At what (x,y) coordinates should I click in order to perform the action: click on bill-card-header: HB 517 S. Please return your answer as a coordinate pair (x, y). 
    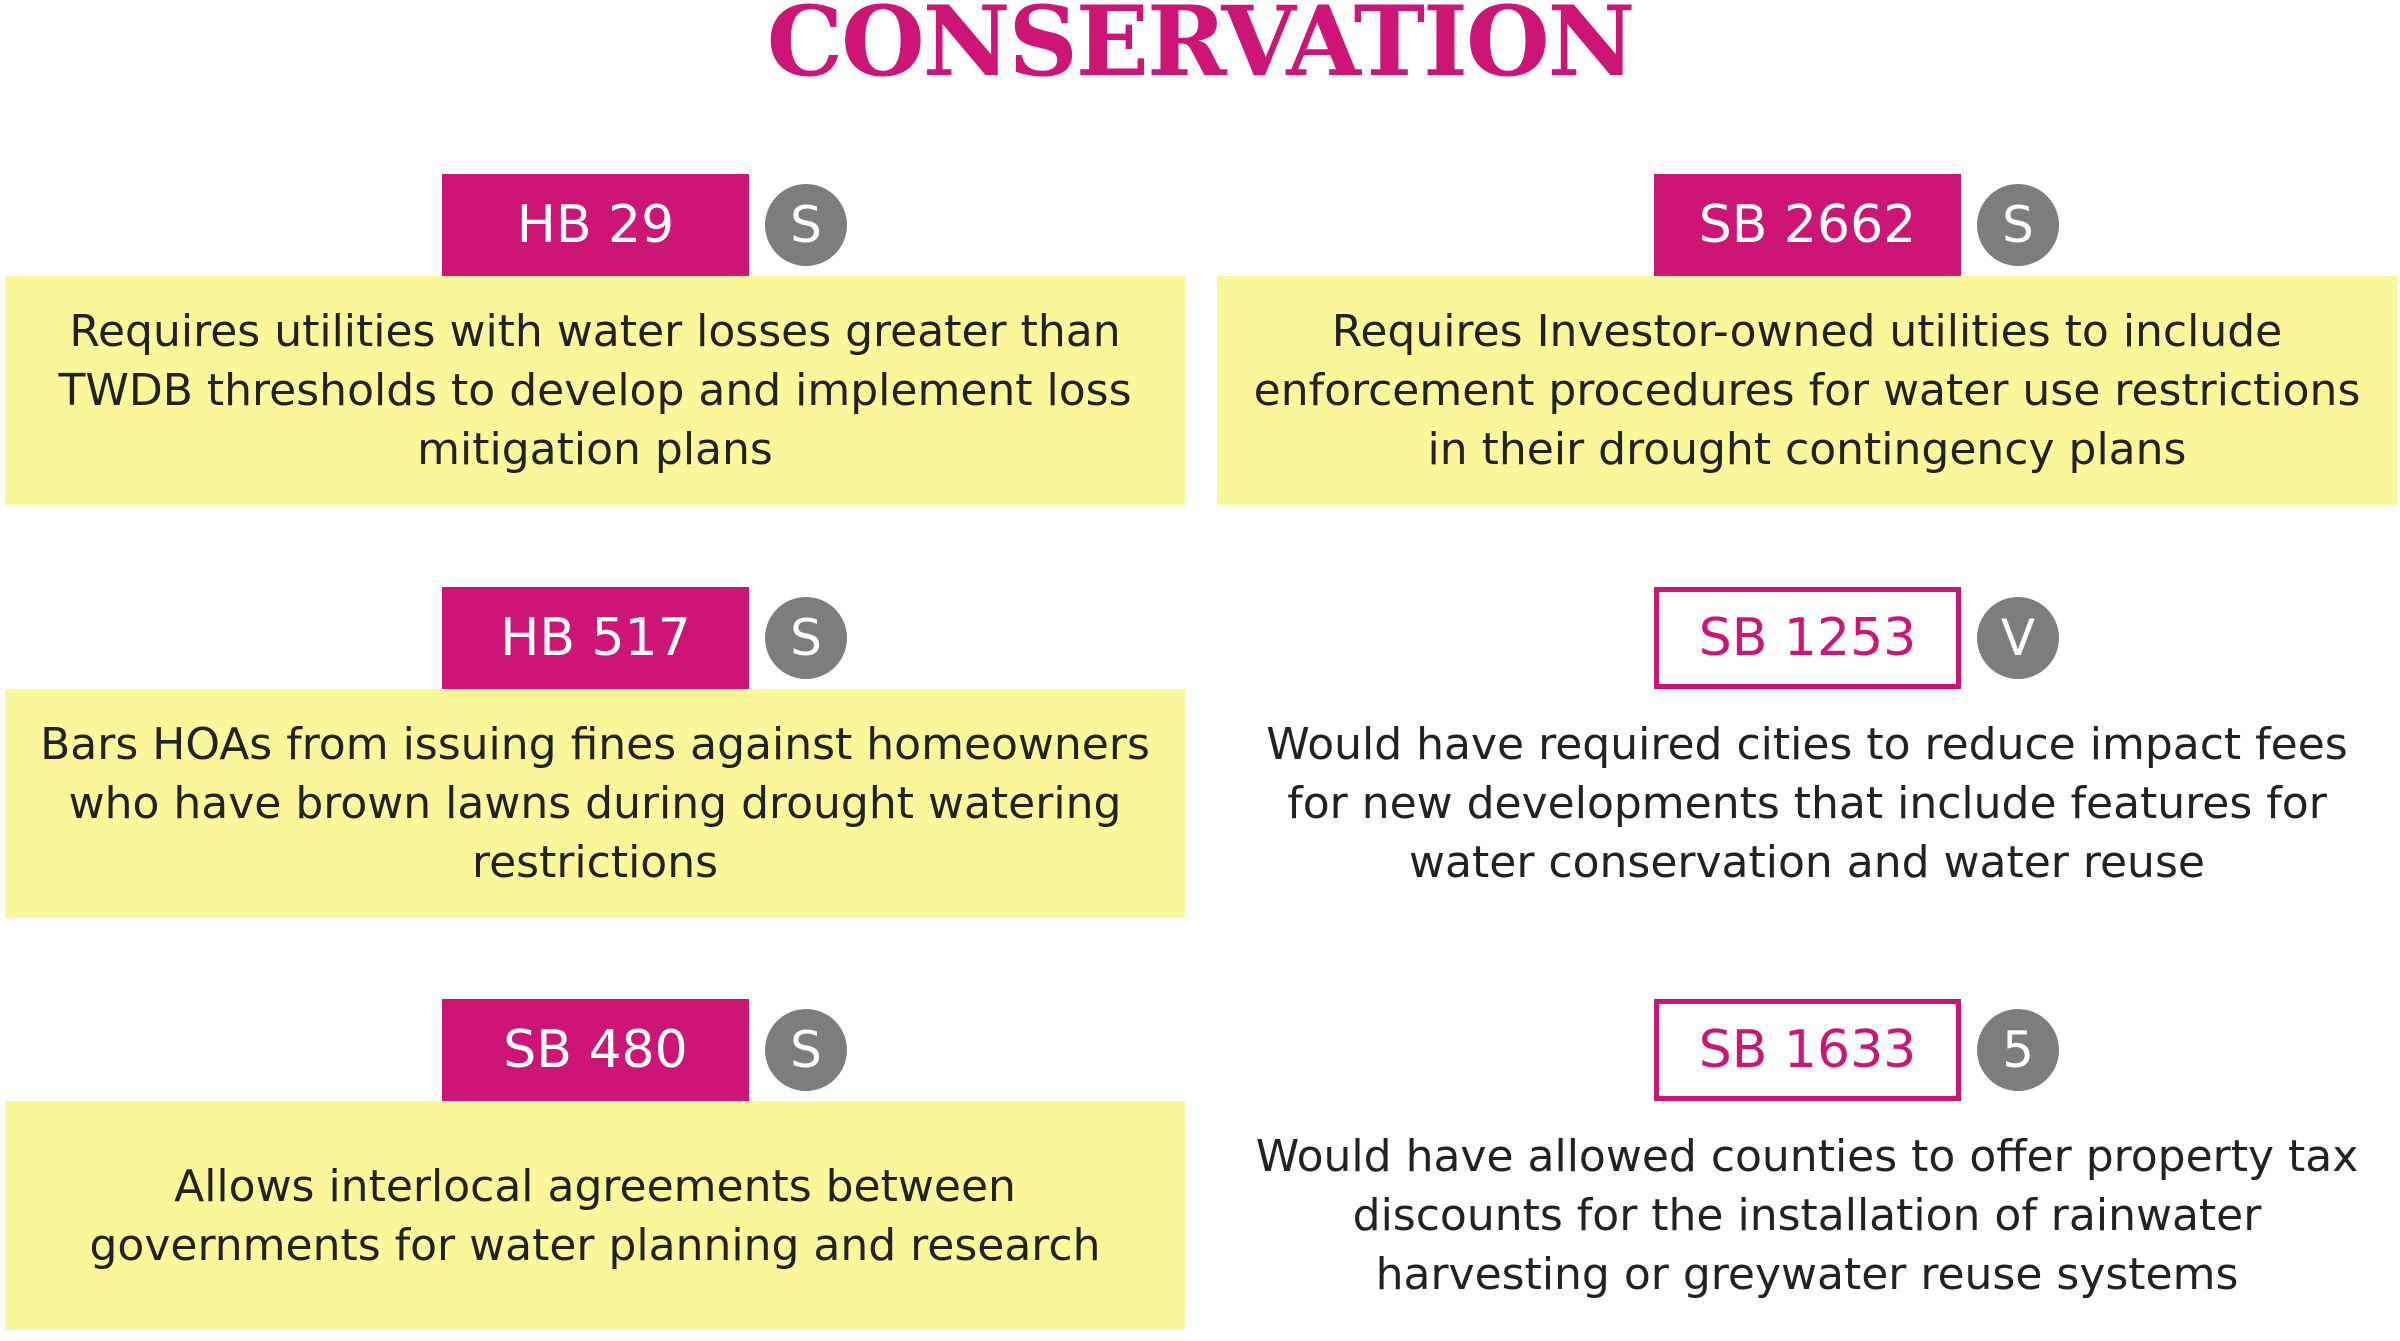
    Looking at the image, I should click on (595, 638).